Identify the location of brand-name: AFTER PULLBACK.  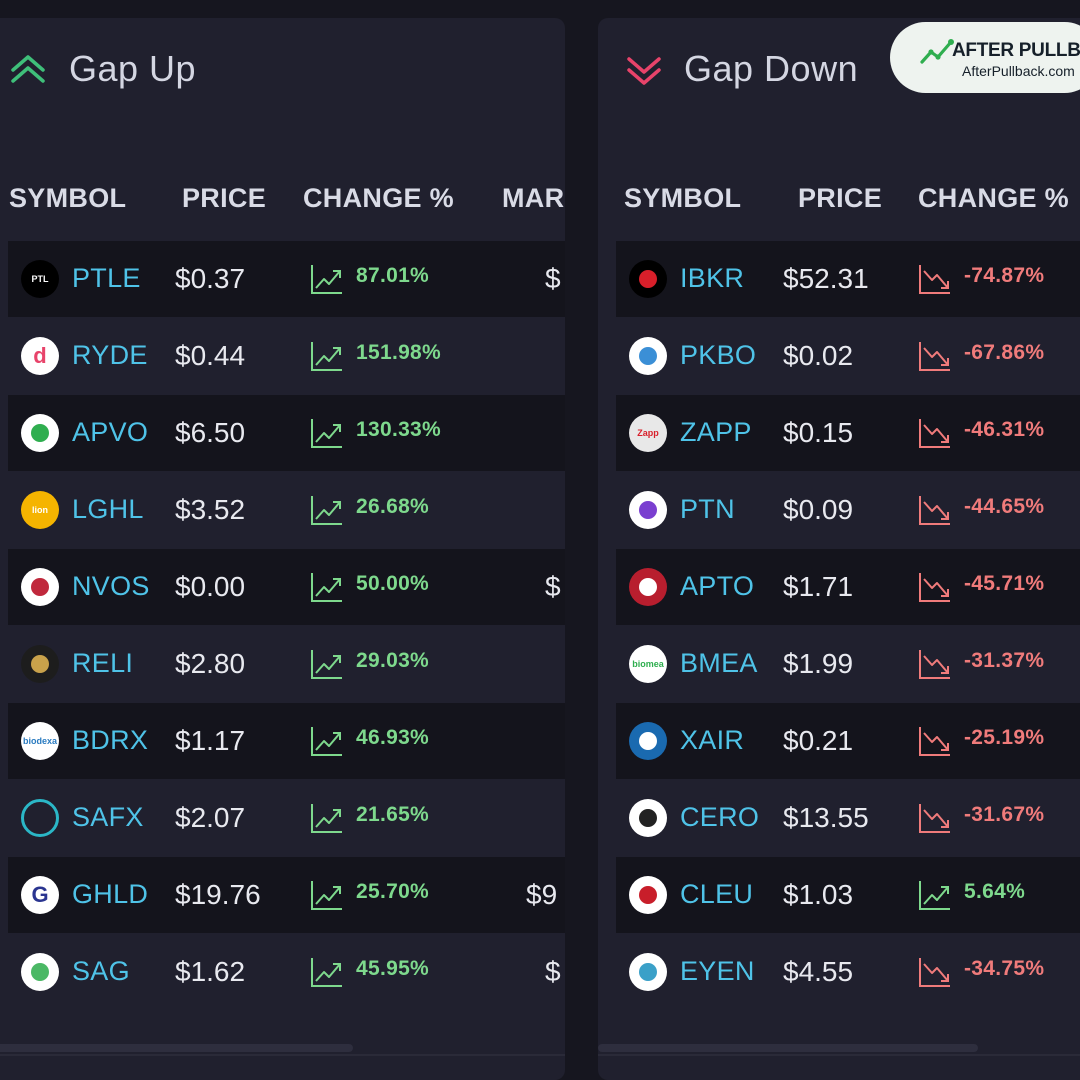
(1016, 50).